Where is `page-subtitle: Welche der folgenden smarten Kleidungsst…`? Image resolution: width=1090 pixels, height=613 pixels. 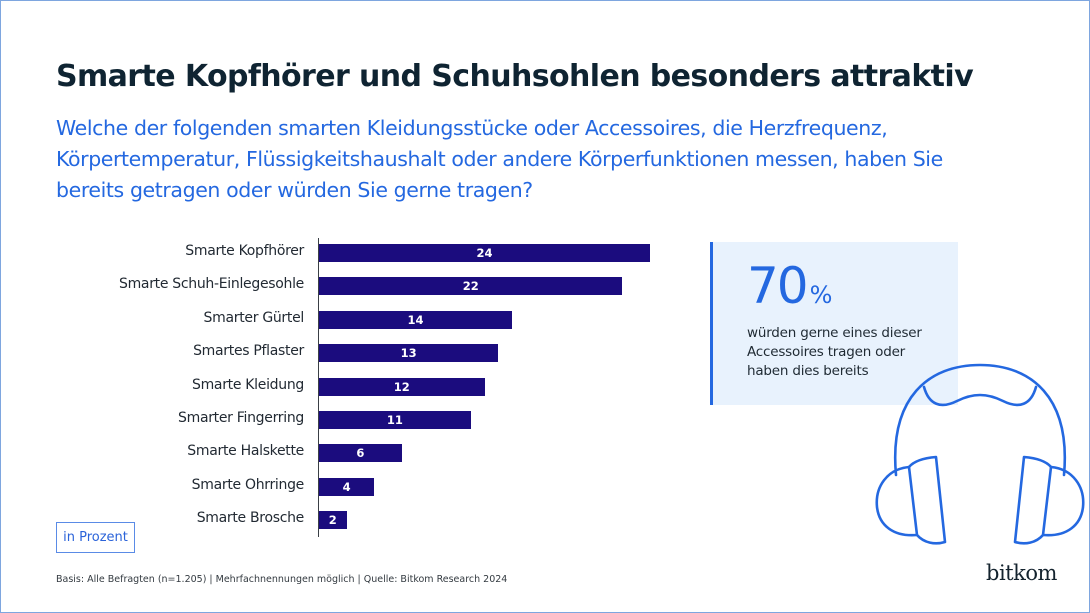 page-subtitle: Welche der folgenden smarten Kleidungsst… is located at coordinates (499, 159).